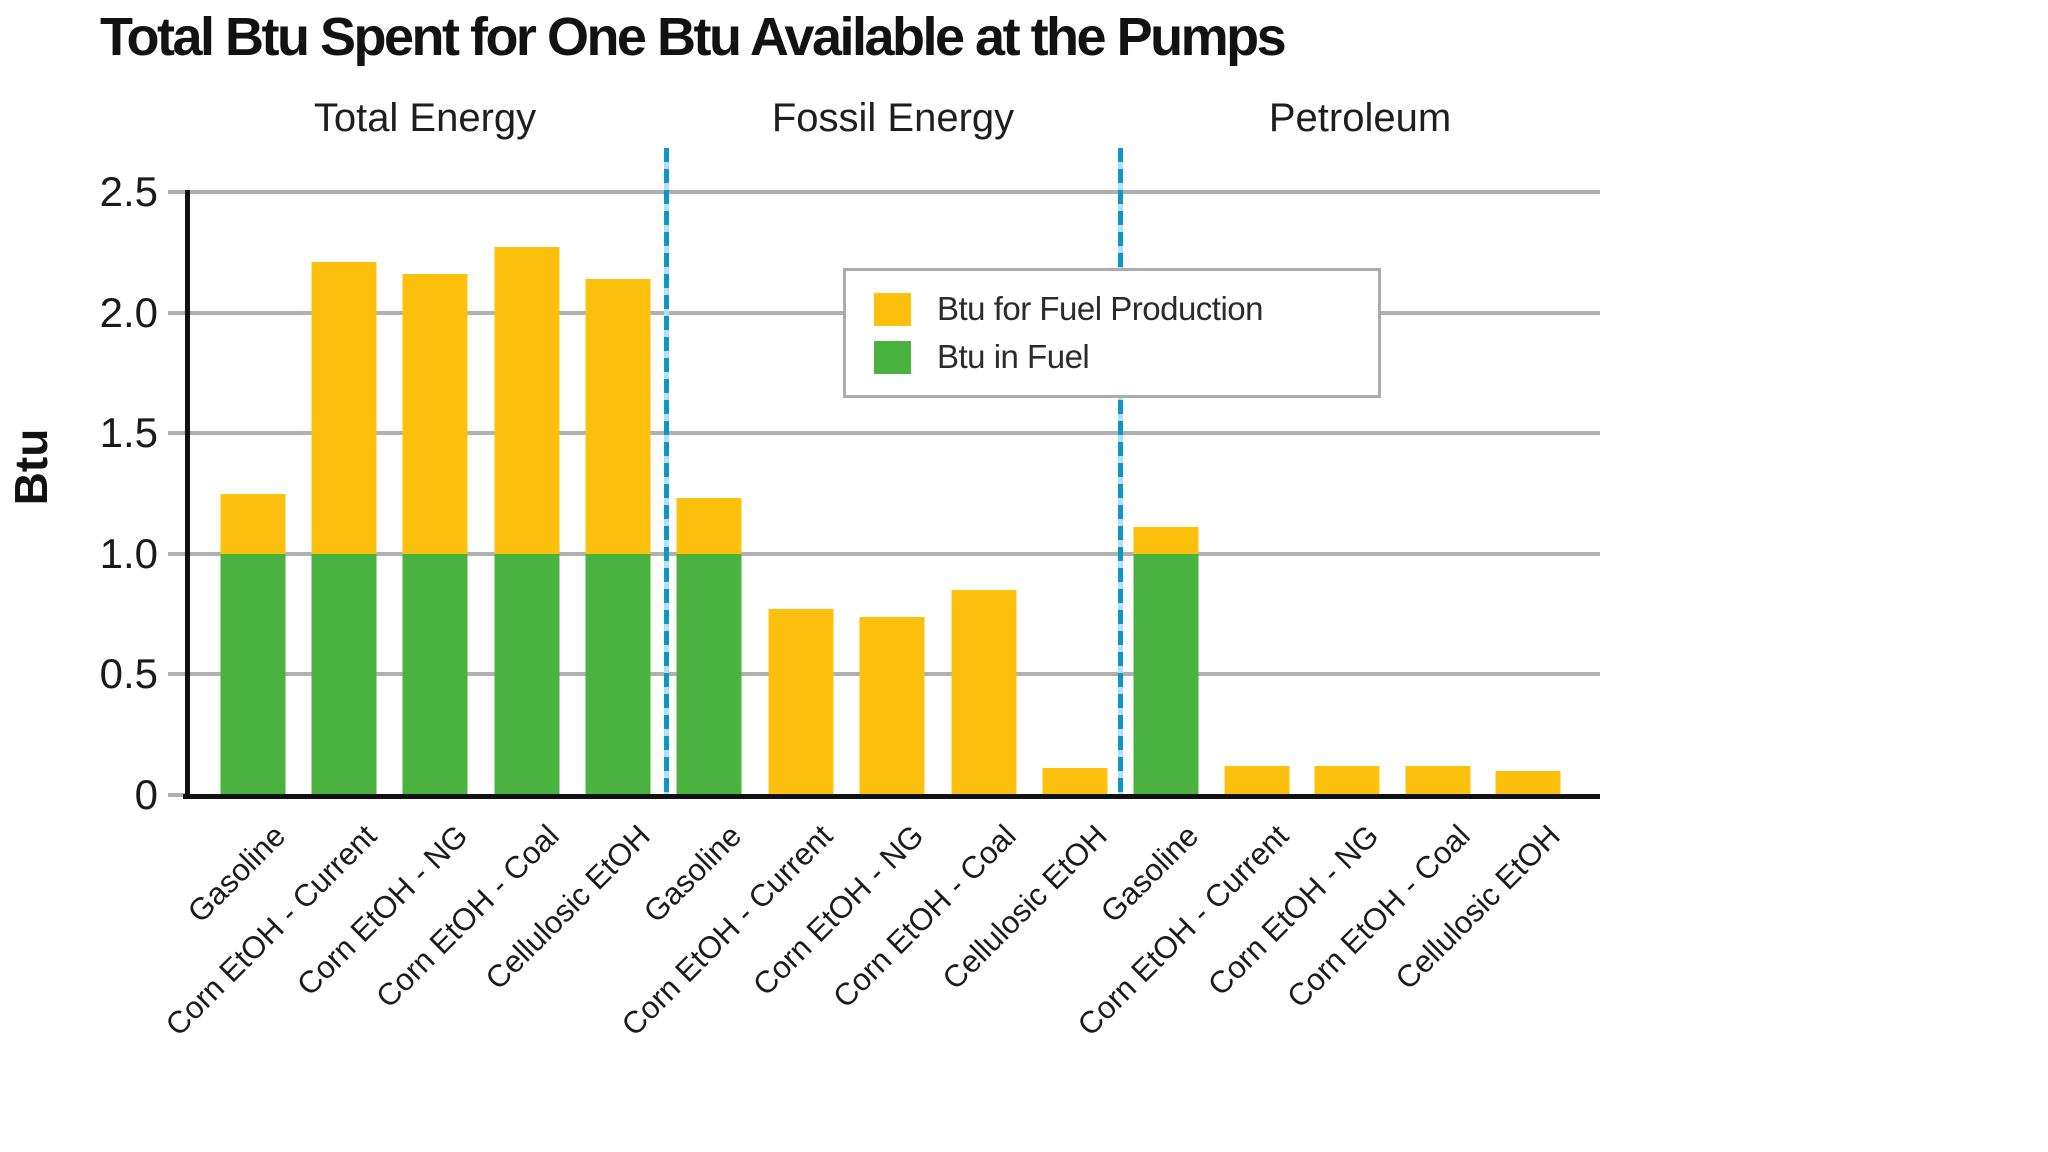 This screenshot has width=2048, height=1152. What do you see at coordinates (187, 493) in the screenshot?
I see `y-axis-line` at bounding box center [187, 493].